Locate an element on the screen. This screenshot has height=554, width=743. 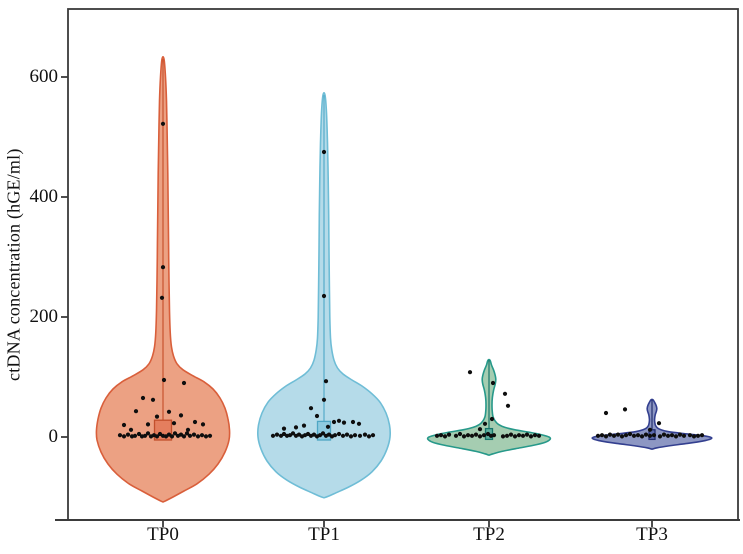
x-tick-label-tp0: TP0 is located at coordinates (163, 534).